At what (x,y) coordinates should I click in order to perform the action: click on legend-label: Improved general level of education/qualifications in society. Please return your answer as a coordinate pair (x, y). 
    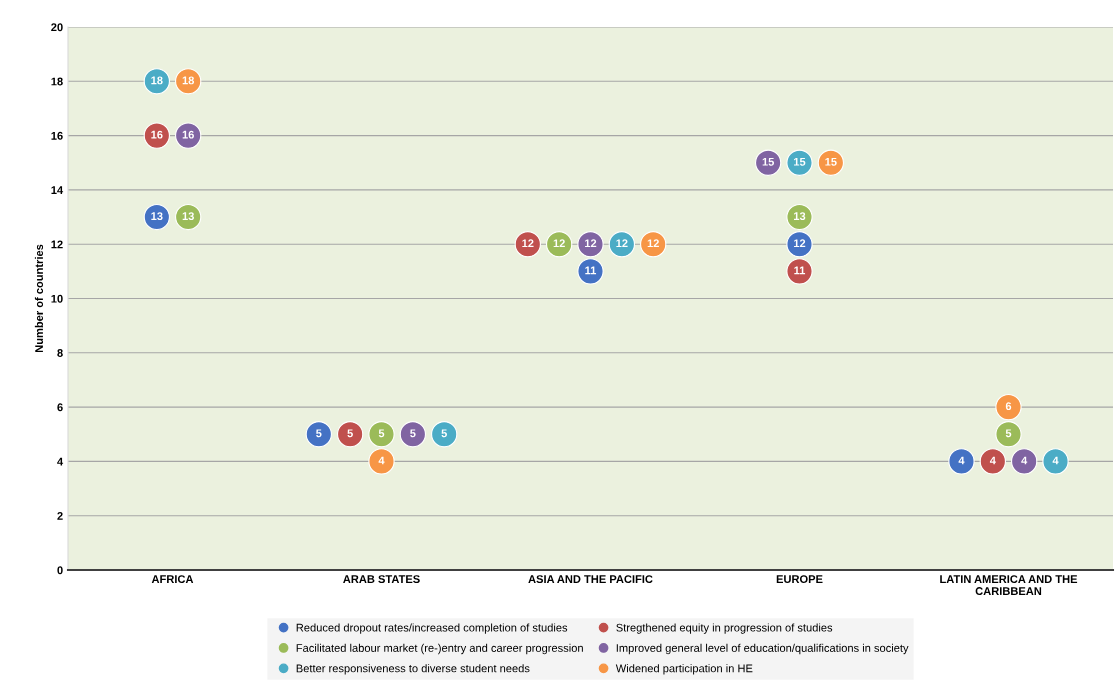
    Looking at the image, I should click on (762, 649).